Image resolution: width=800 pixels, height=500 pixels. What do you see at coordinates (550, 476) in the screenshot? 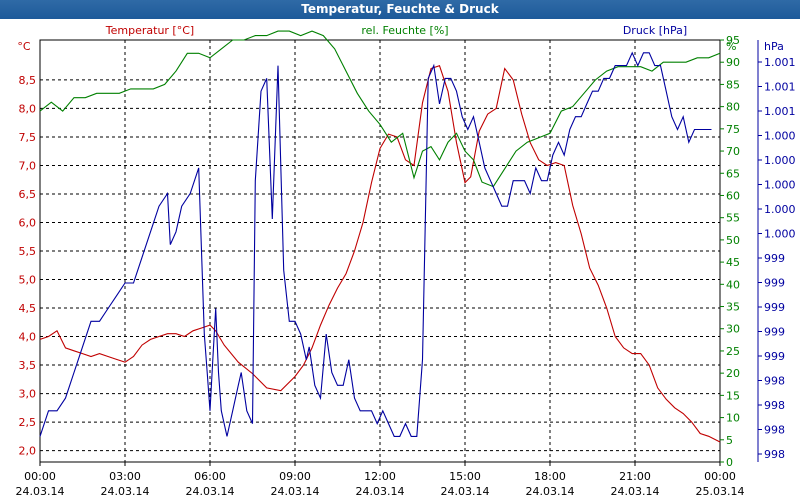
I see `x-tick-label-time: 18:00` at bounding box center [550, 476].